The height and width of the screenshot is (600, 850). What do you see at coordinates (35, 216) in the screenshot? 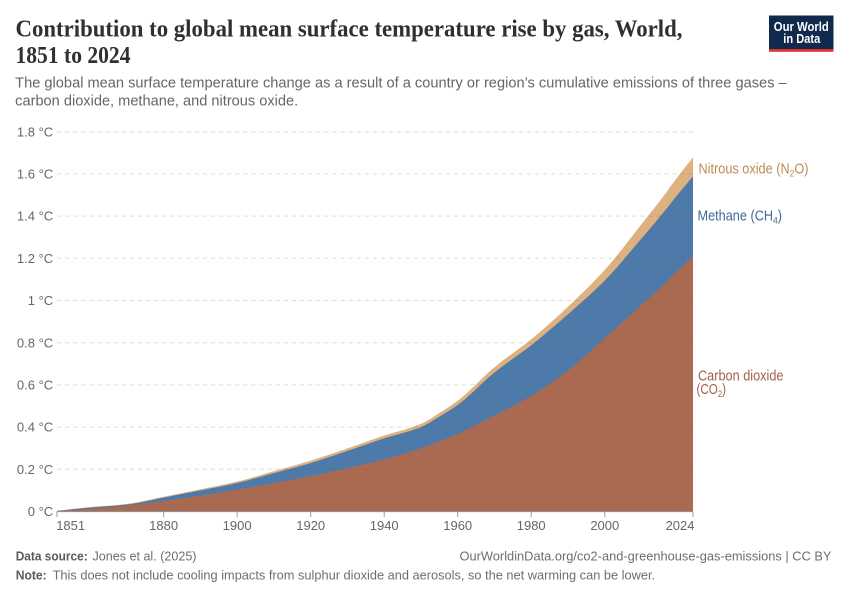
I see `svg-text: 1.4 °C` at bounding box center [35, 216].